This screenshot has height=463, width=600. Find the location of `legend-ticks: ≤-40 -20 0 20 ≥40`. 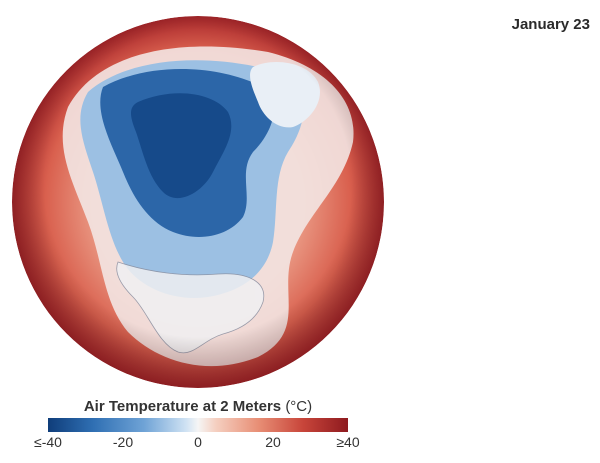

legend-ticks: ≤-40 -20 0 20 ≥40 is located at coordinates (197, 443).